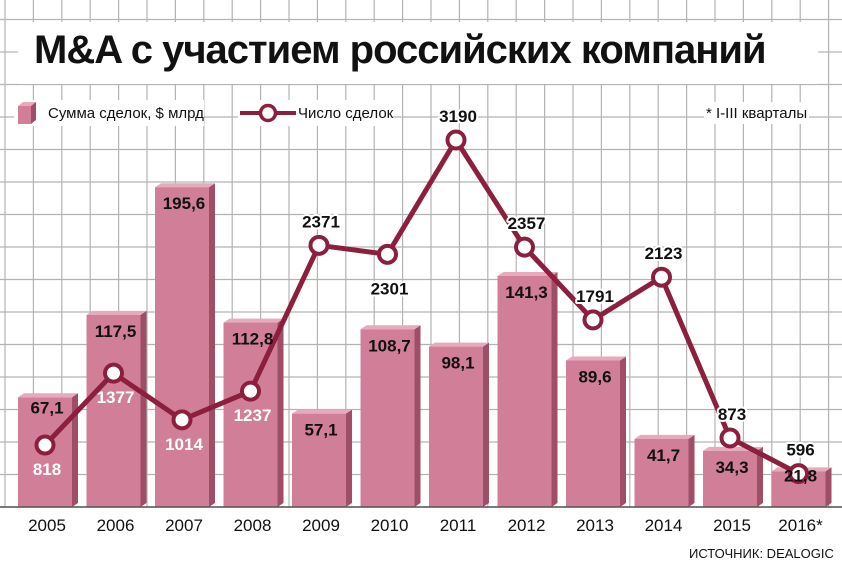 Image resolution: width=842 pixels, height=572 pixels. I want to click on title-box, so click(418, 53).